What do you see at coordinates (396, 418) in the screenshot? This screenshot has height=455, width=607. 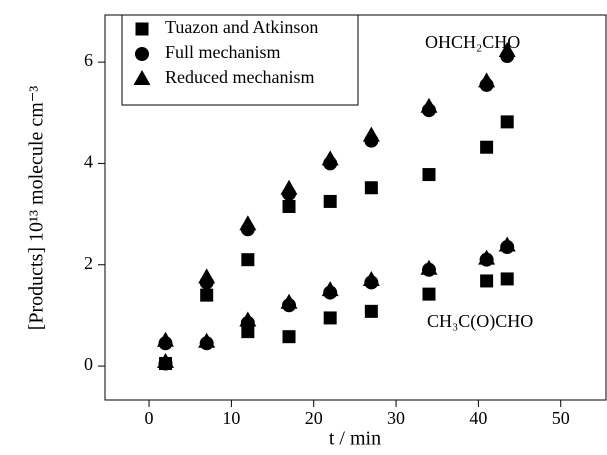 I see `x-tick-label: 30` at bounding box center [396, 418].